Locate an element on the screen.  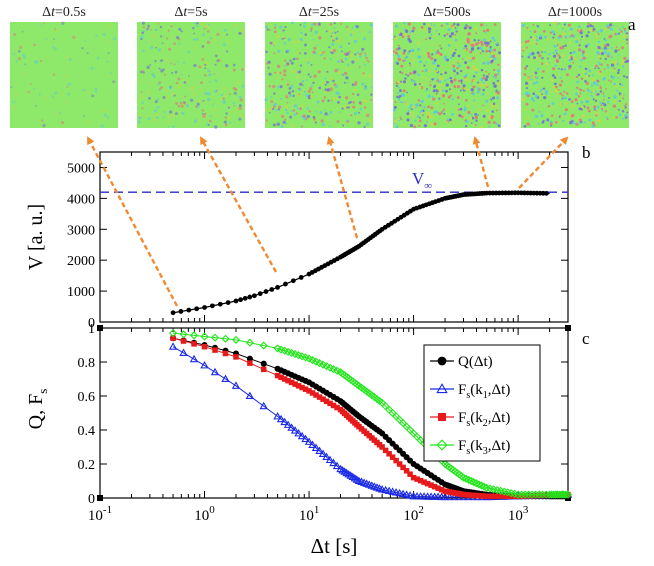
y-tick-label: 5000 is located at coordinates (81, 168).